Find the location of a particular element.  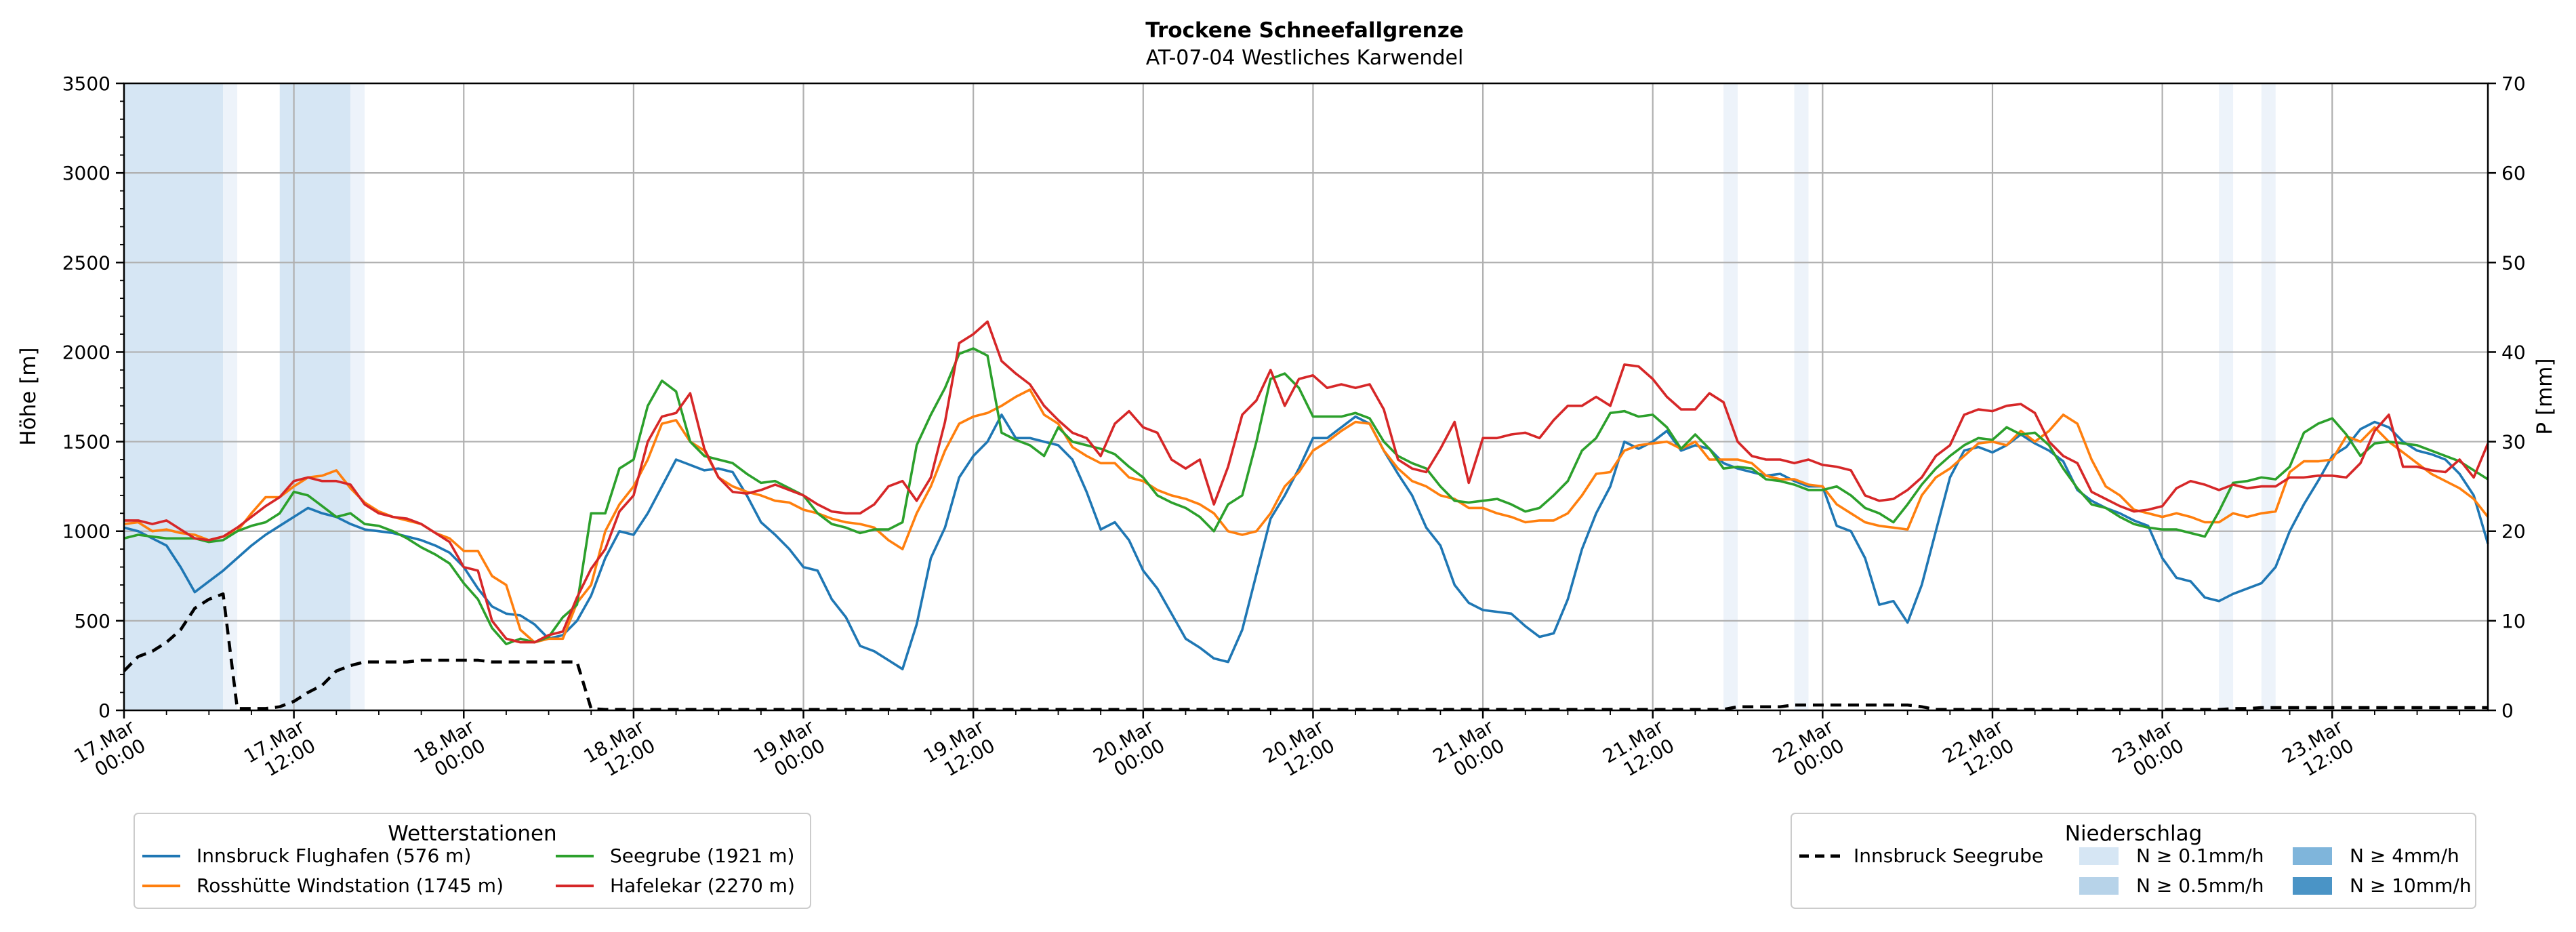

y-right-tick-label-0: 0 is located at coordinates (2507, 711).